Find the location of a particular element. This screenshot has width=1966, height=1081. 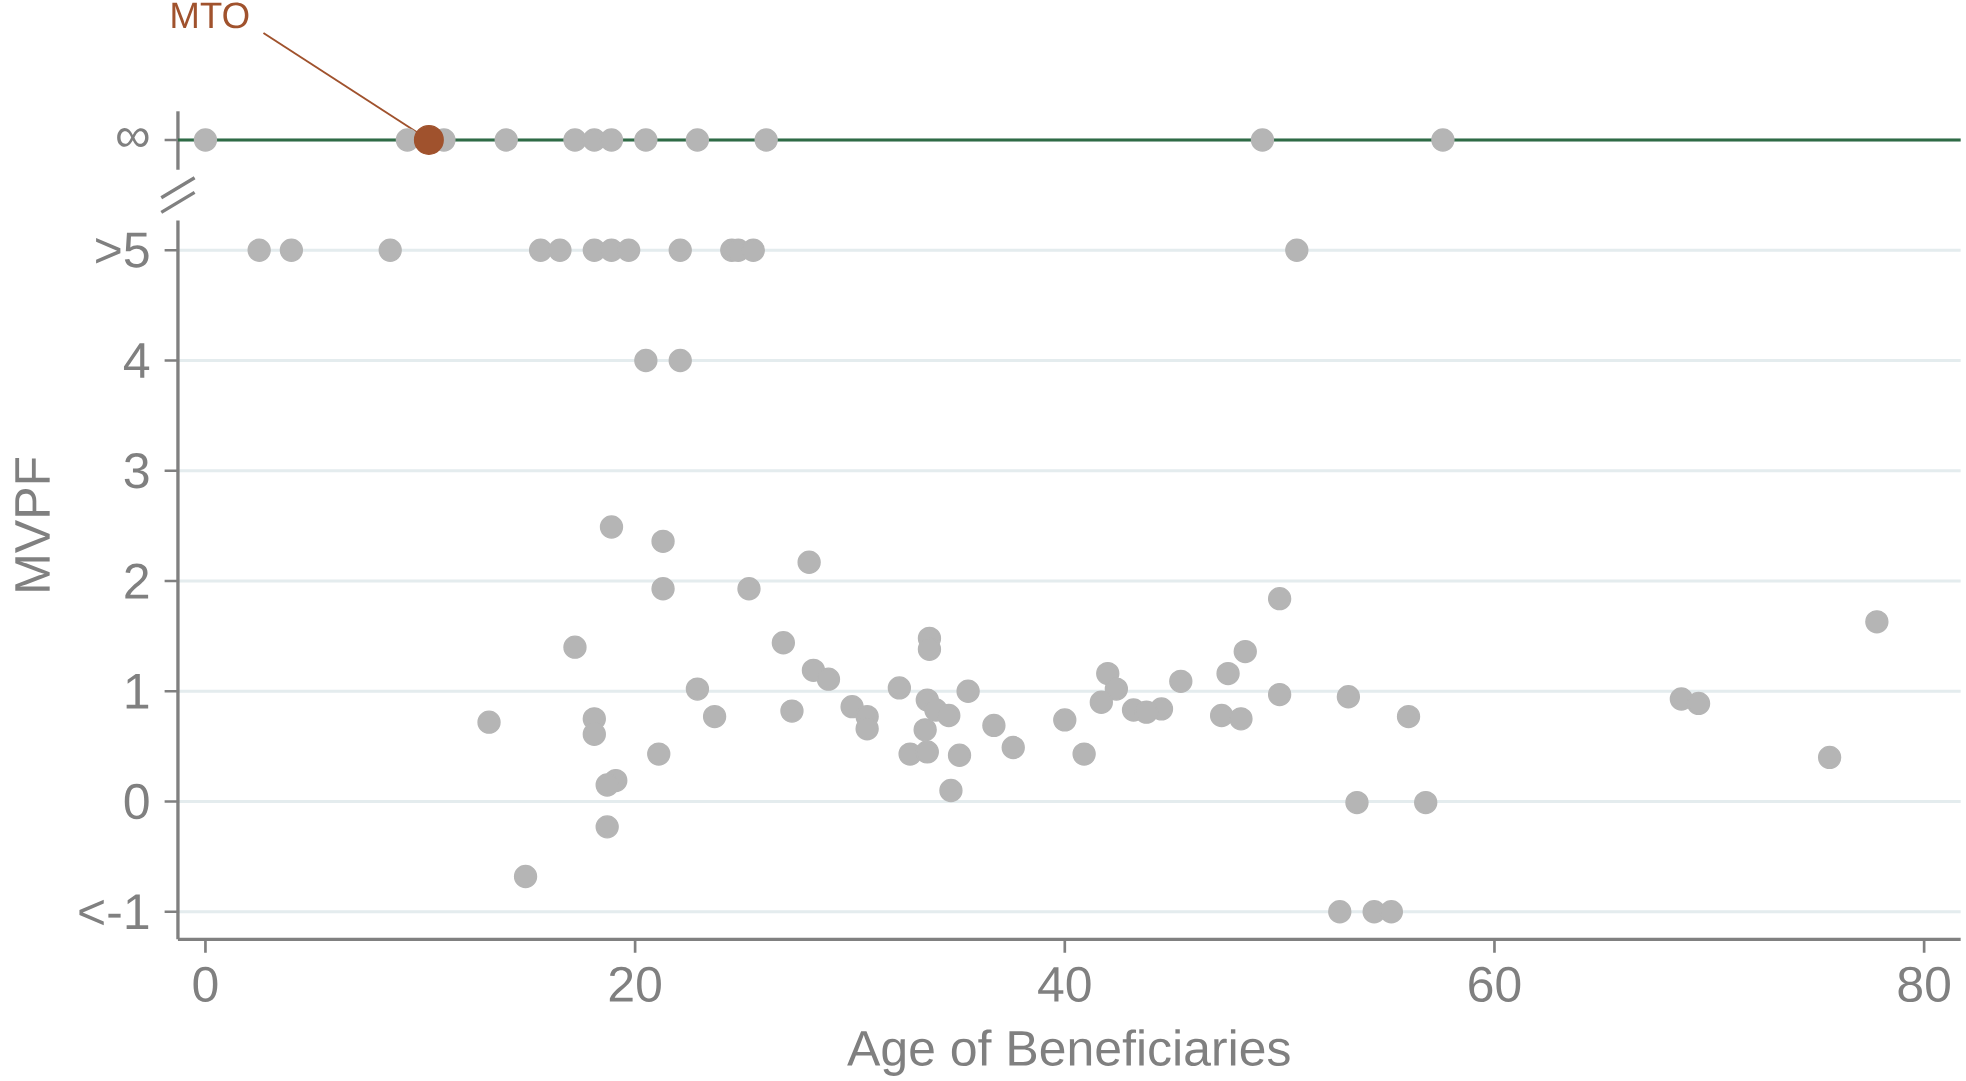

y-tick-label: ∞ is located at coordinates (133, 138).